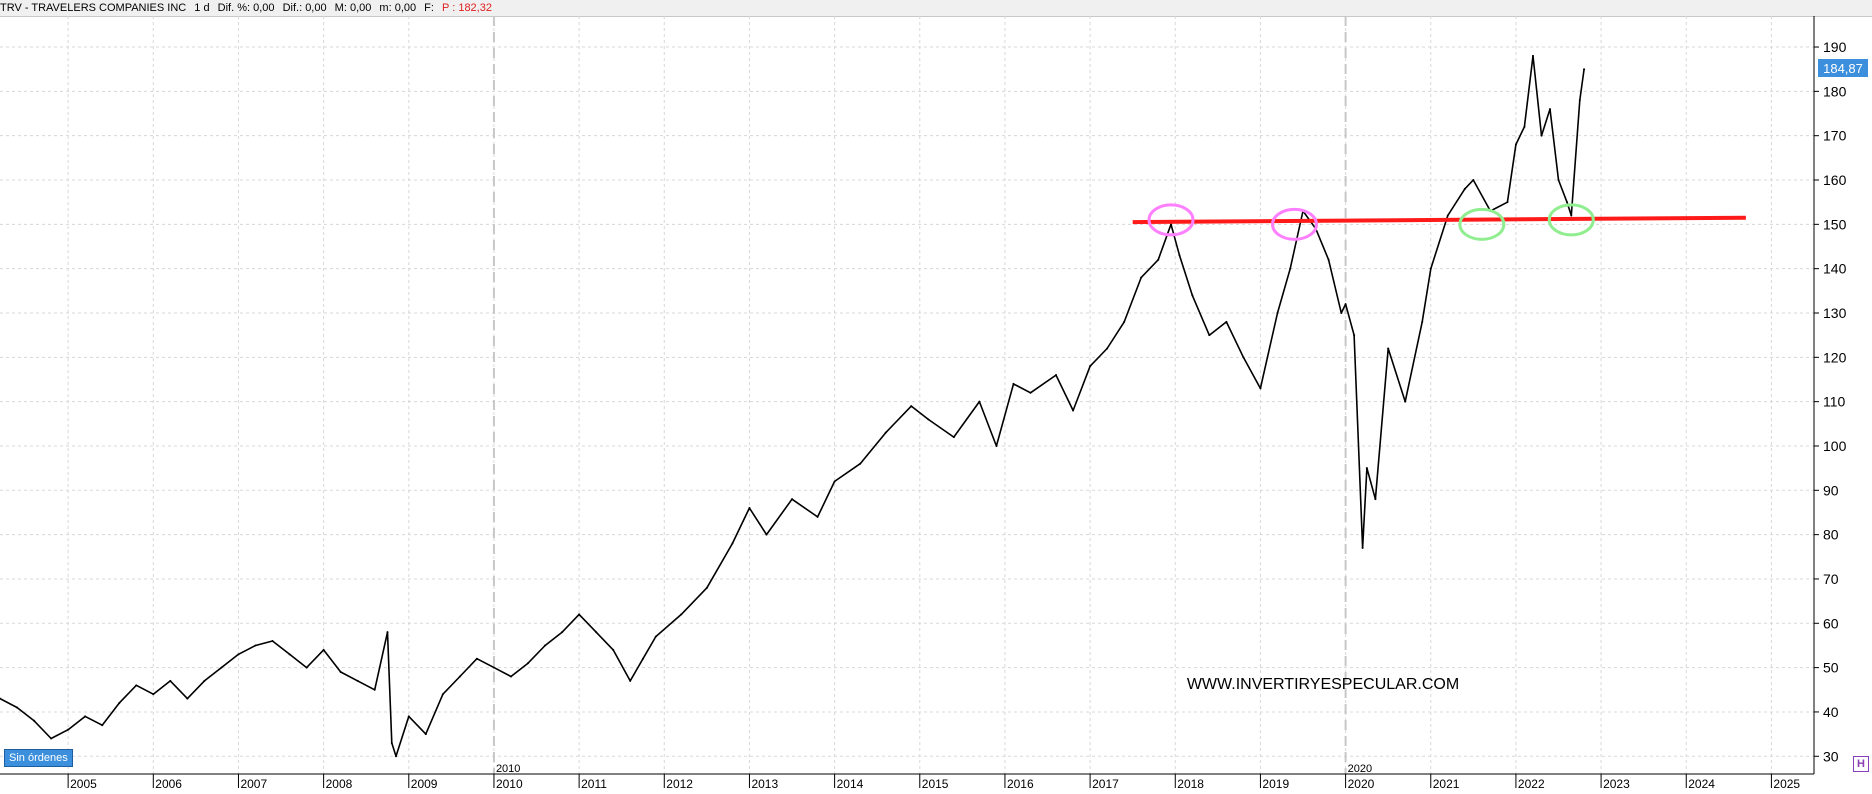 The width and height of the screenshot is (1872, 794). What do you see at coordinates (1835, 269) in the screenshot?
I see `y-tick-label: 140` at bounding box center [1835, 269].